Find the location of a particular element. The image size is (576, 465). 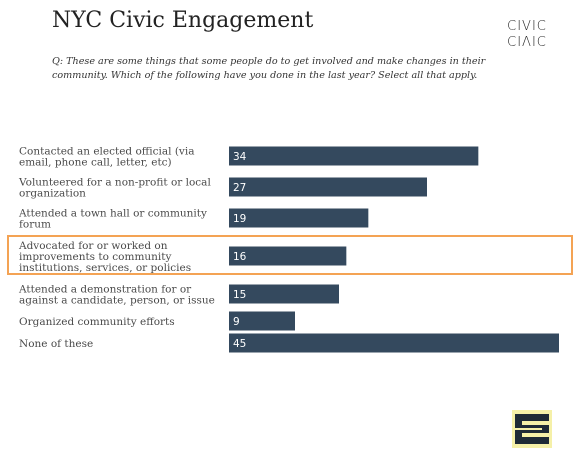

bar-value-label-6: 45 is located at coordinates (239, 344).